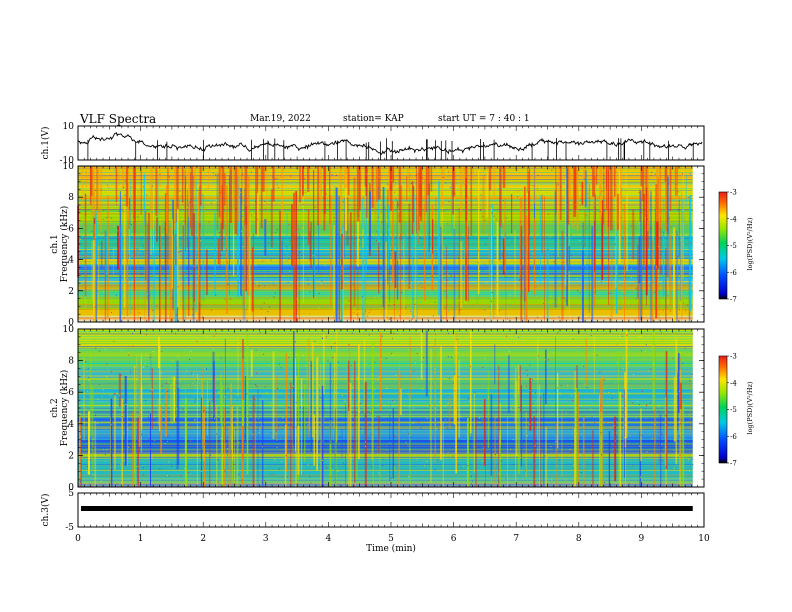 This screenshot has height=612, width=792. Describe the element at coordinates (516, 539) in the screenshot. I see `x-tick-label: 7` at that location.